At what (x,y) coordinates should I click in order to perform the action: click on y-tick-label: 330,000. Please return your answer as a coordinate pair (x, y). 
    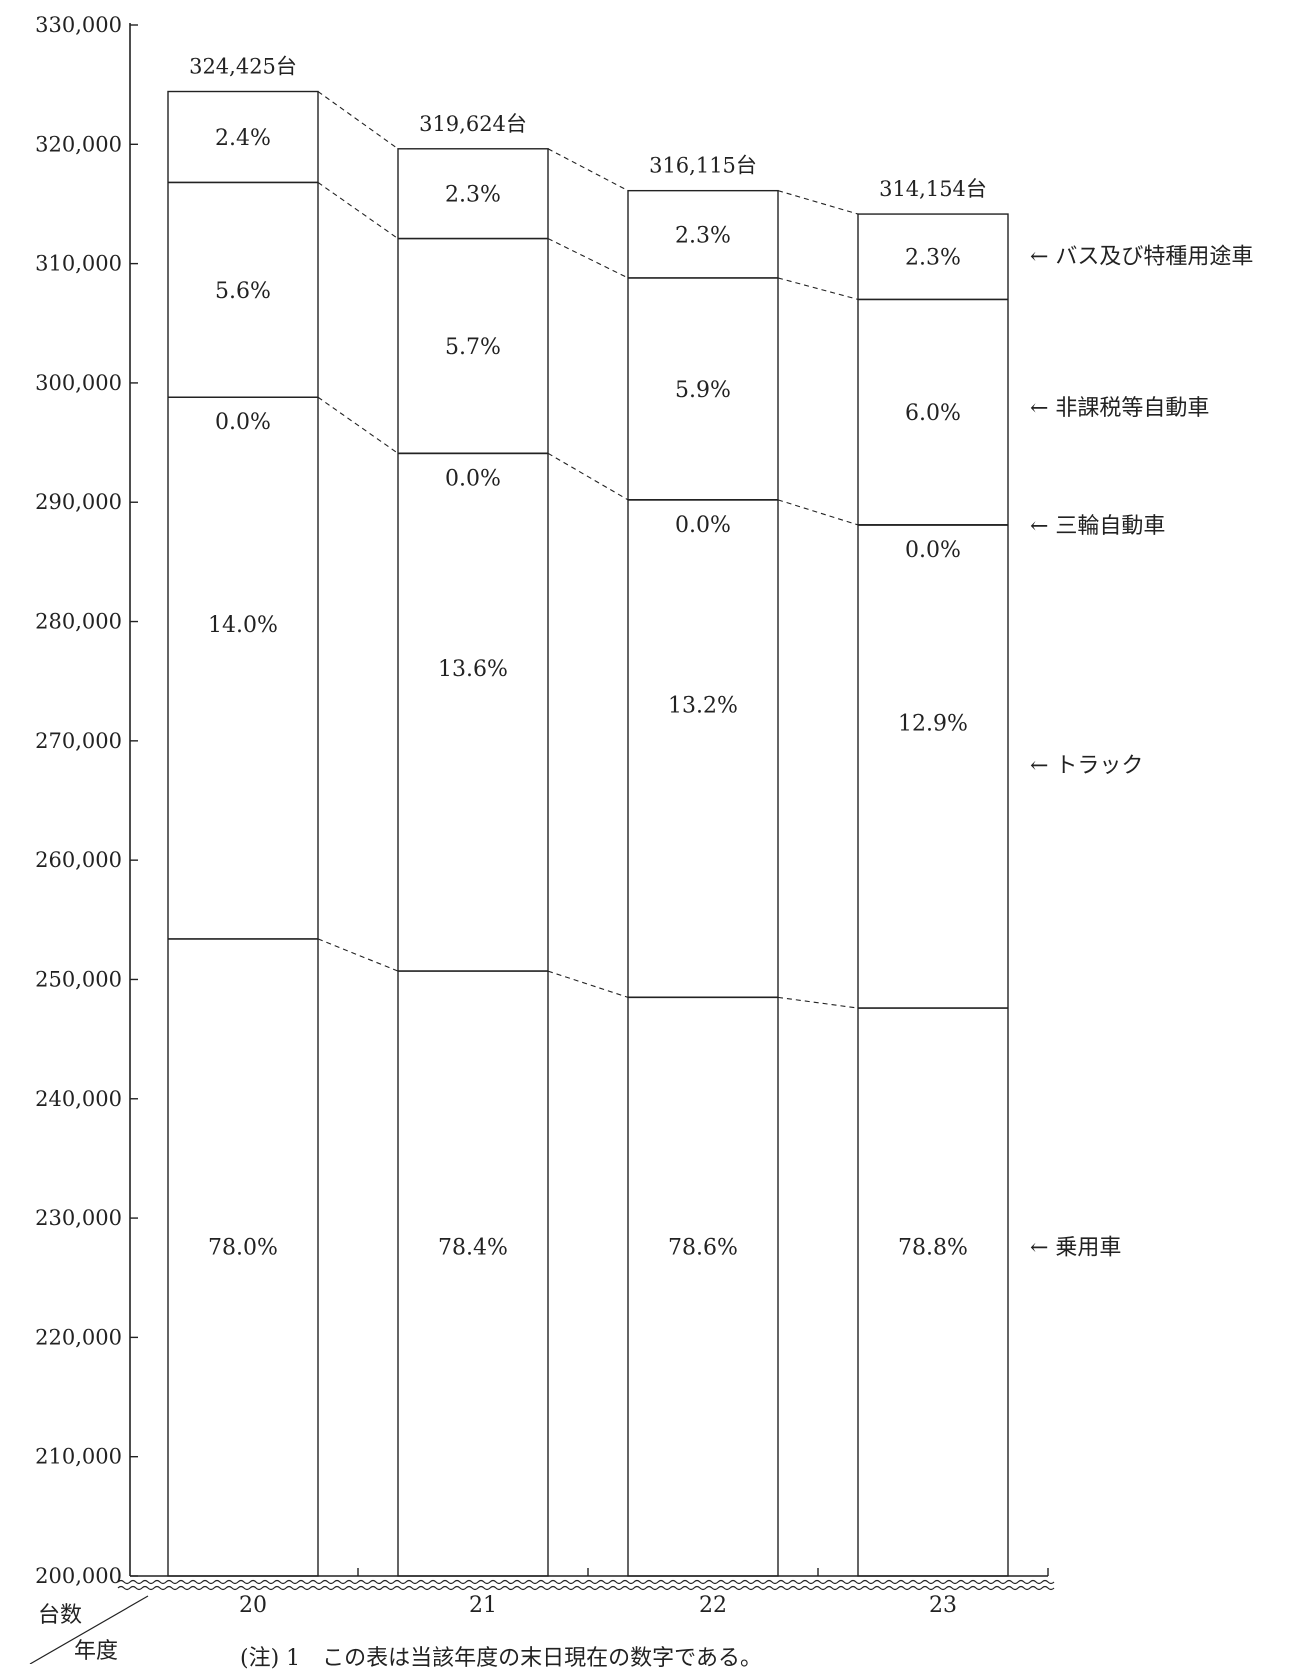
    Looking at the image, I should click on (78, 25).